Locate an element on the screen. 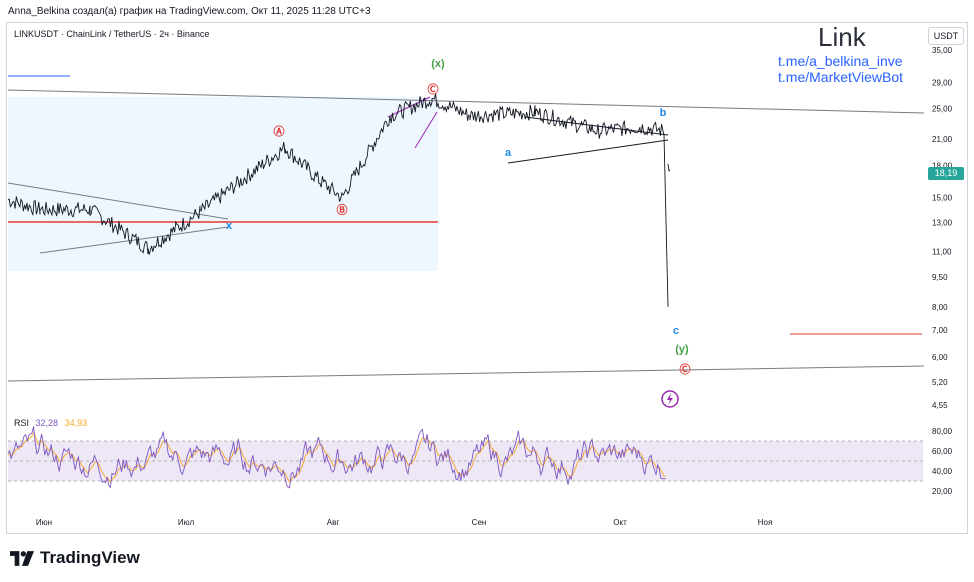 The height and width of the screenshot is (582, 974). wave-label: x is located at coordinates (229, 226).